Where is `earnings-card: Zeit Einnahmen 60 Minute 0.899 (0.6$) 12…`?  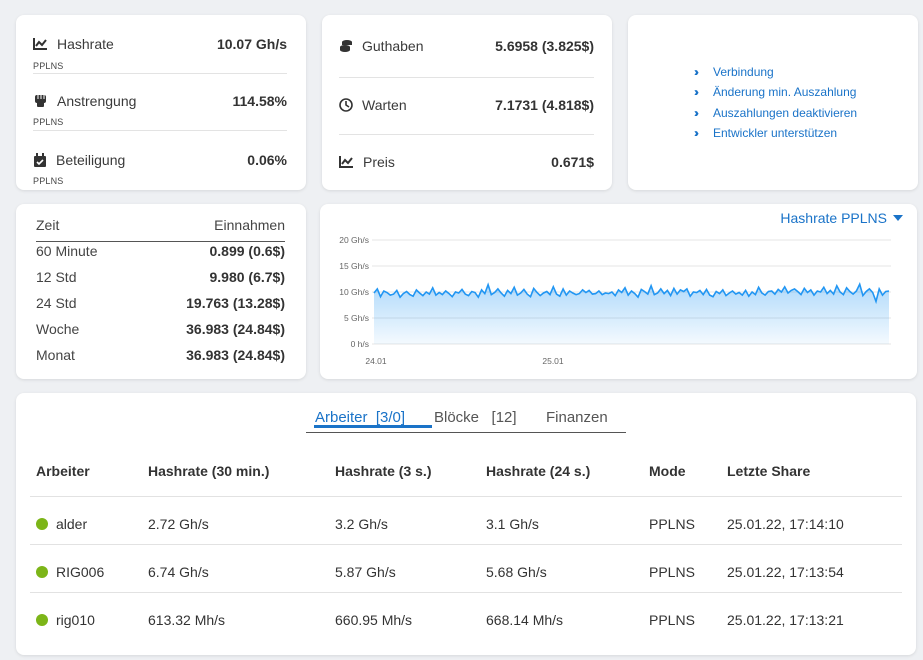 earnings-card: Zeit Einnahmen 60 Minute 0.899 (0.6$) 12… is located at coordinates (161, 291).